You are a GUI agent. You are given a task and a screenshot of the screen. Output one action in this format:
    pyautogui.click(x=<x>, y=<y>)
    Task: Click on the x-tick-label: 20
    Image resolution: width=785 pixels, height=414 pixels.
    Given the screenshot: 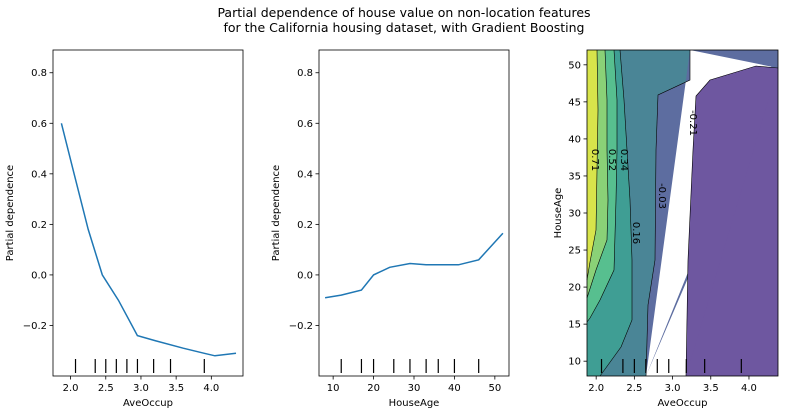 What is the action you would take?
    pyautogui.click(x=373, y=388)
    